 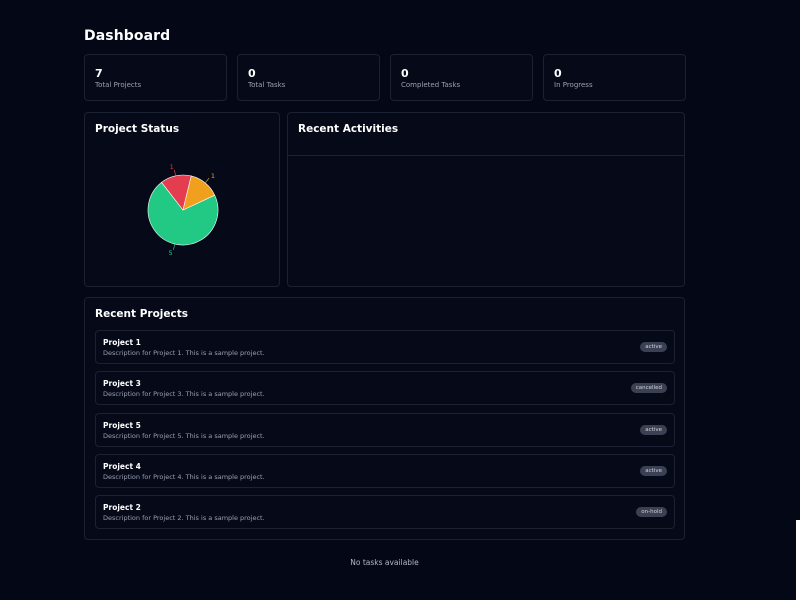 What do you see at coordinates (99, 73) in the screenshot?
I see `stat-value: 7` at bounding box center [99, 73].